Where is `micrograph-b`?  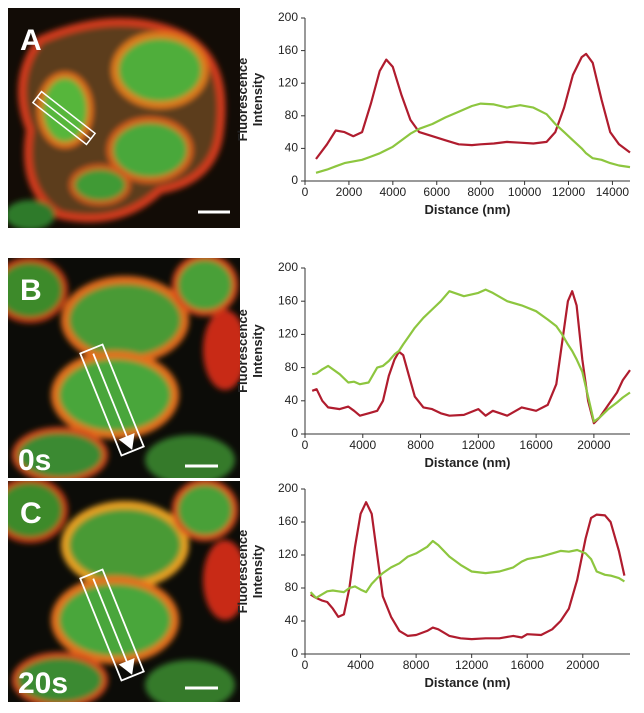
micrograph-b is located at coordinates (124, 368).